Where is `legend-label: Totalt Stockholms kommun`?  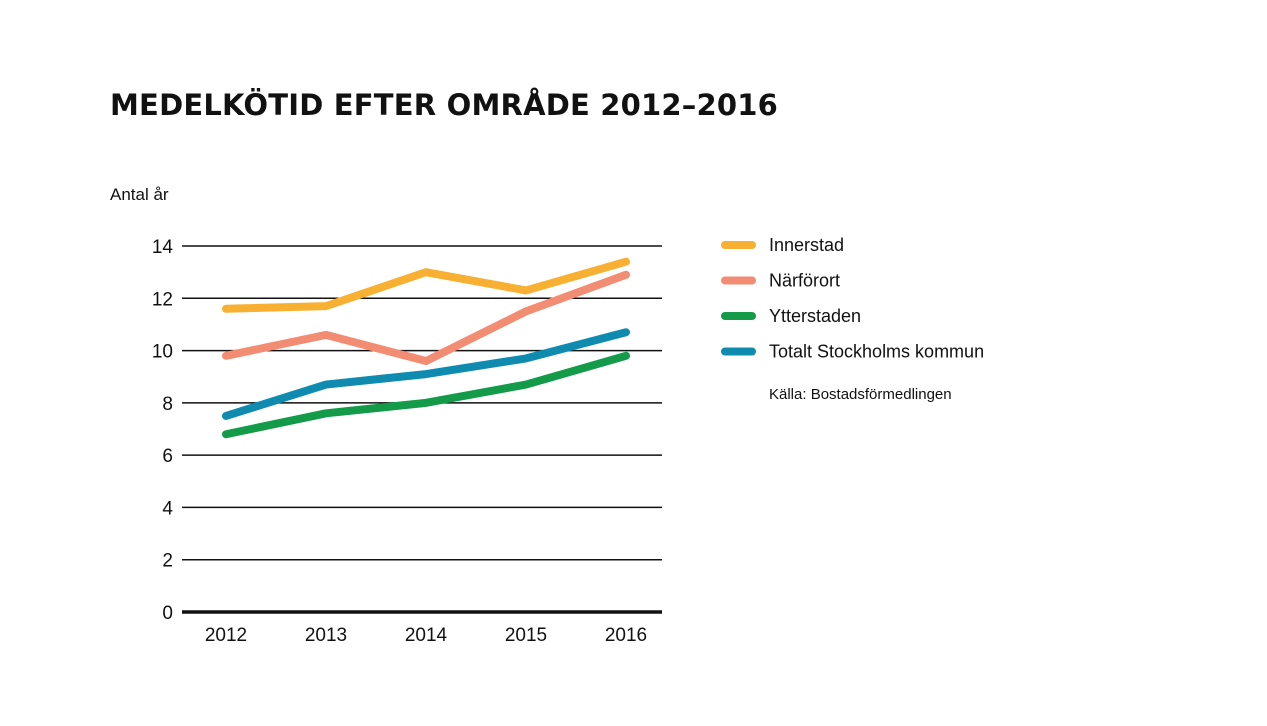 legend-label: Totalt Stockholms kommun is located at coordinates (876, 352).